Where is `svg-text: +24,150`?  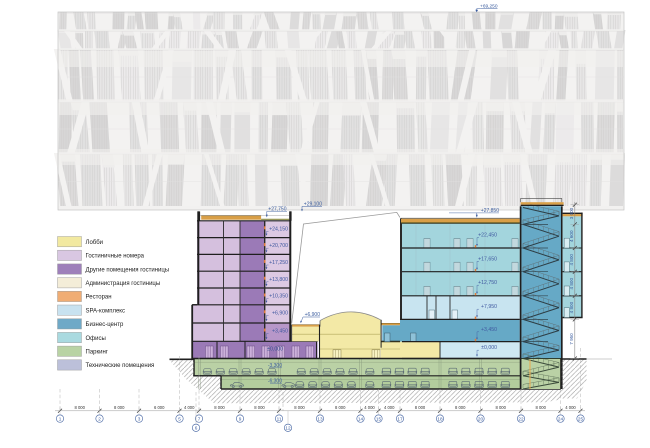
svg-text: +24,150 is located at coordinates (278, 229).